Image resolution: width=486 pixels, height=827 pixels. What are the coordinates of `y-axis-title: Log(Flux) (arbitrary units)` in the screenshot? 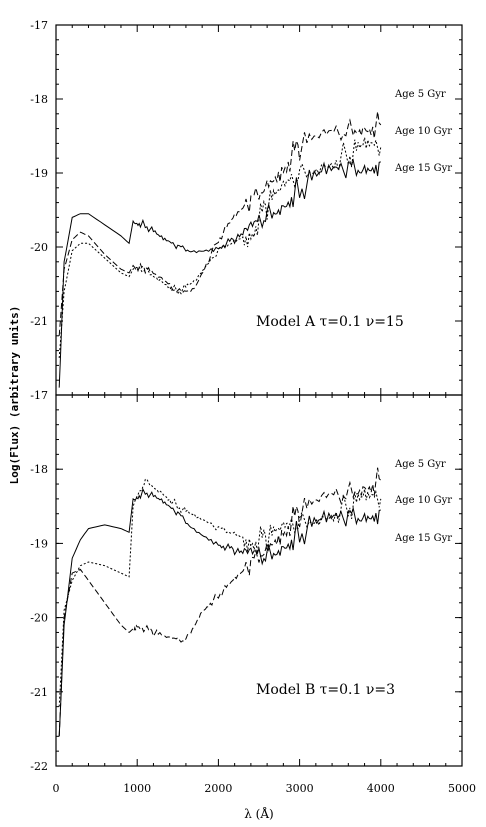 It's located at (14, 395).